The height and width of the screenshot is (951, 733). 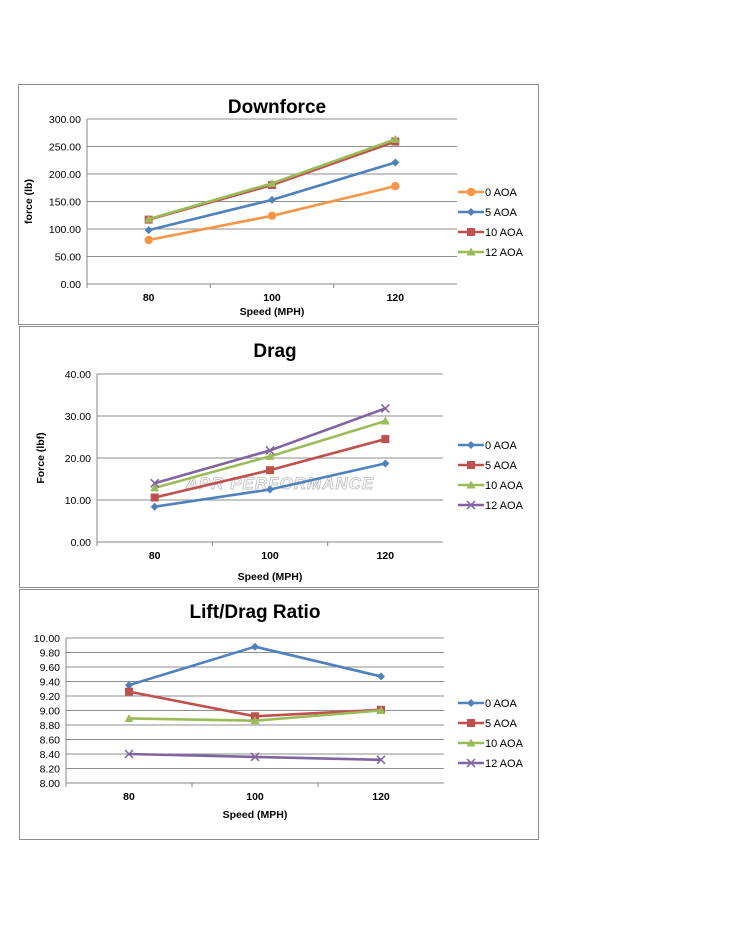 I want to click on series-12-aoa, so click(x=270, y=445).